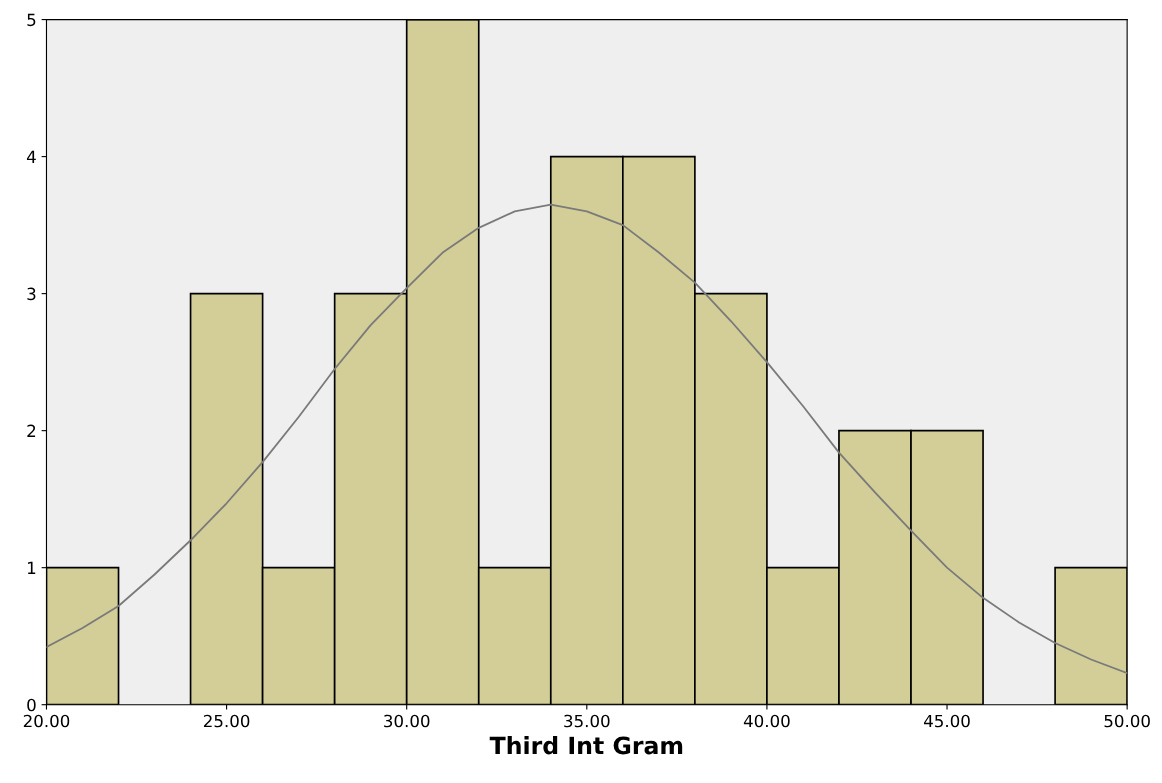 The height and width of the screenshot is (783, 1162). What do you see at coordinates (31, 156) in the screenshot?
I see `y-tick-label: 4` at bounding box center [31, 156].